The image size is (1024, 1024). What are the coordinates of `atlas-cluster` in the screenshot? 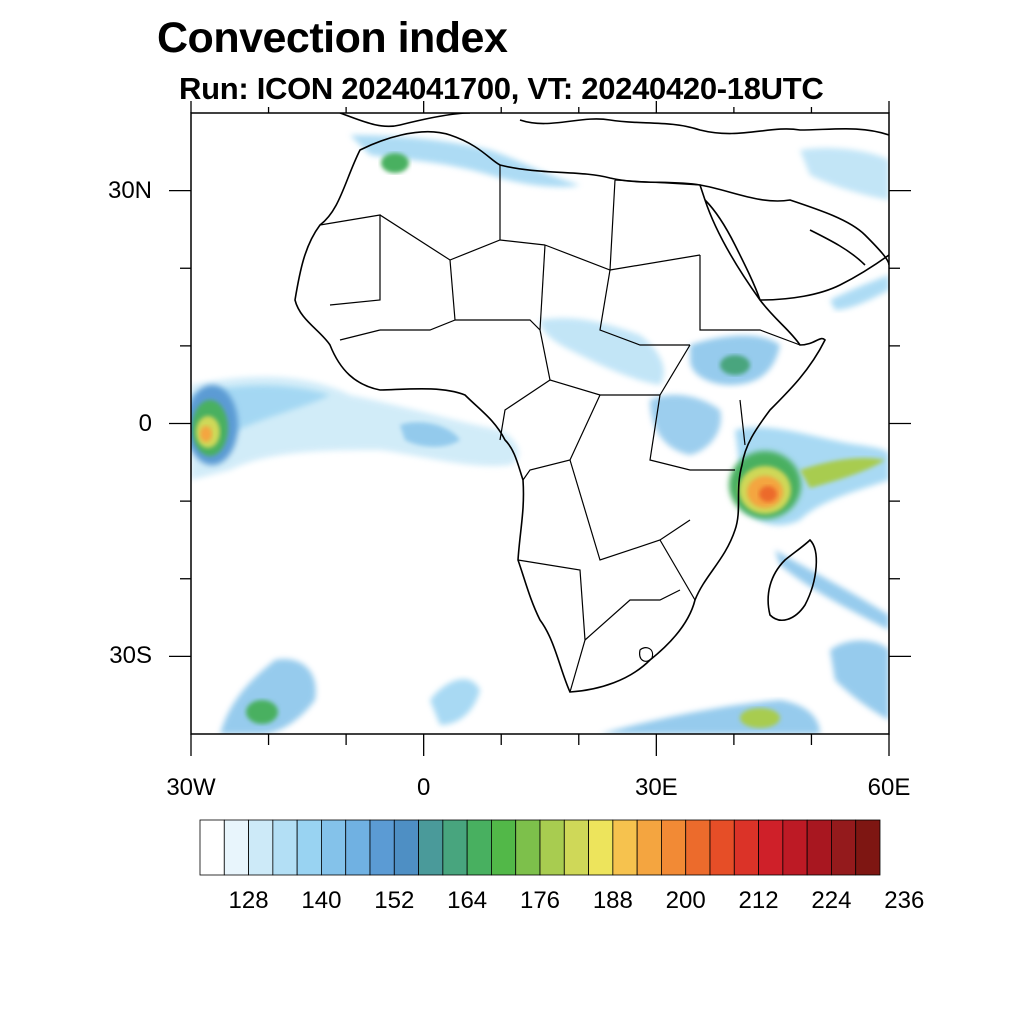 It's located at (395, 163).